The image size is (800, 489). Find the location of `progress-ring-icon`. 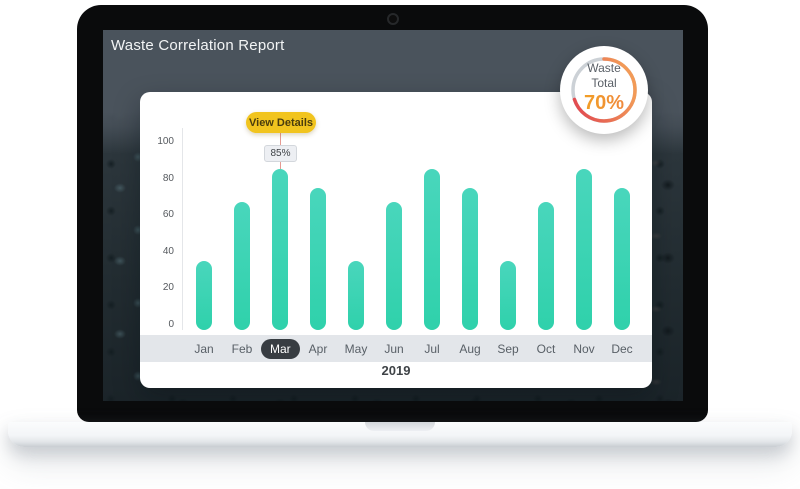

progress-ring-icon is located at coordinates (604, 90).